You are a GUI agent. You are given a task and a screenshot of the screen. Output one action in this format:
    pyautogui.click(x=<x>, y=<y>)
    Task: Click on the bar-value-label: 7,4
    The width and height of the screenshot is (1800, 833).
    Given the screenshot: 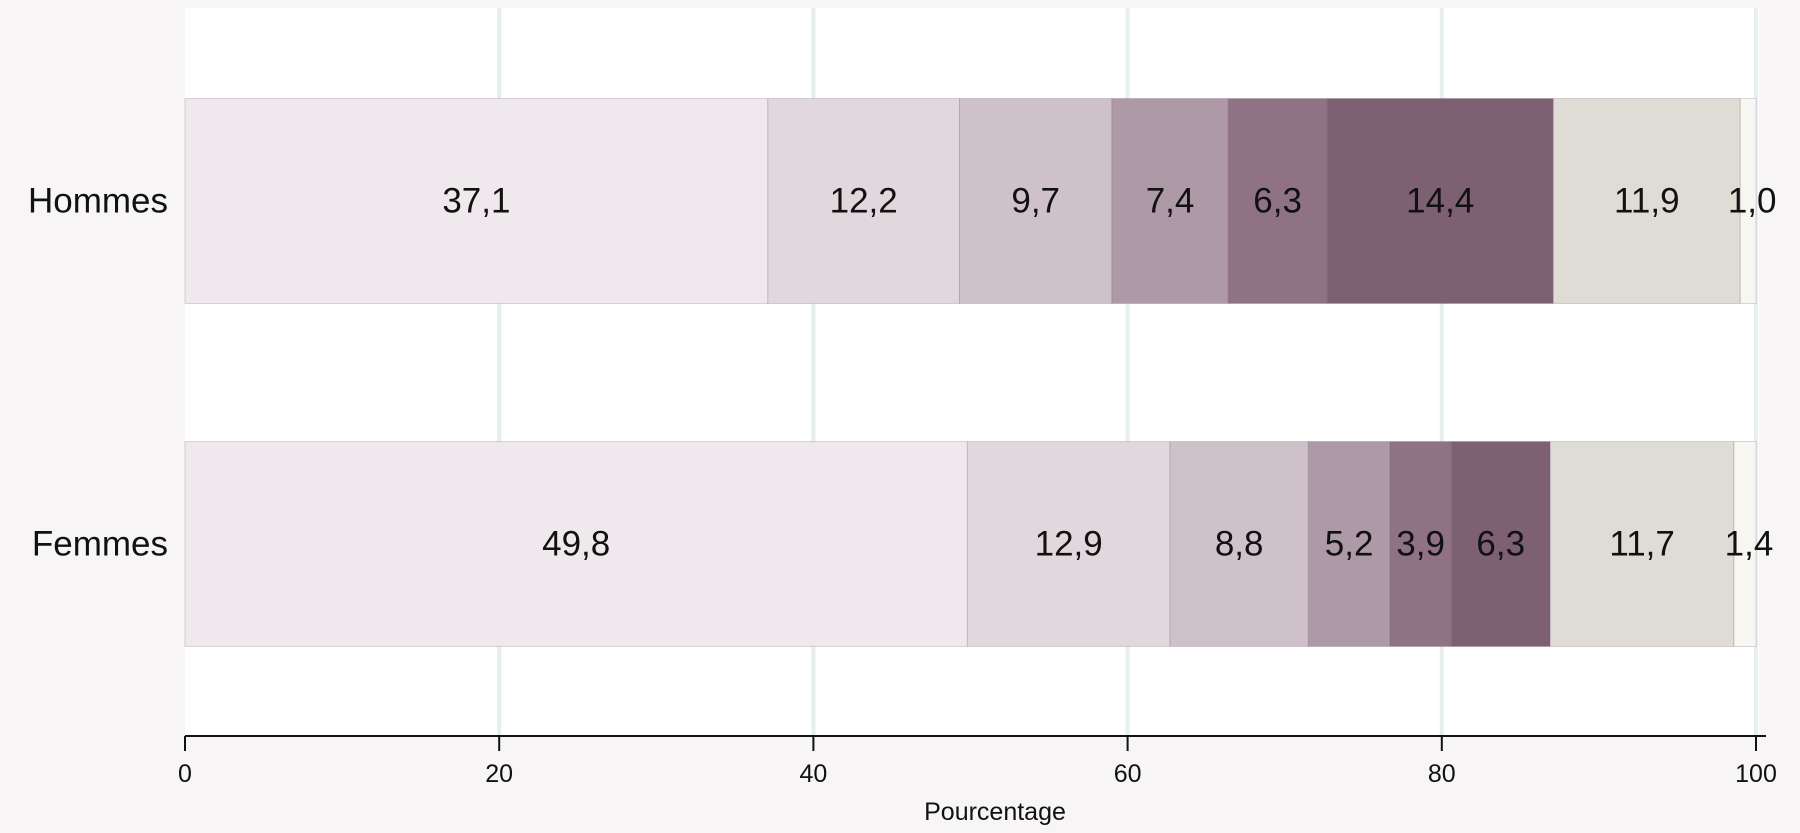 What is the action you would take?
    pyautogui.click(x=1170, y=201)
    